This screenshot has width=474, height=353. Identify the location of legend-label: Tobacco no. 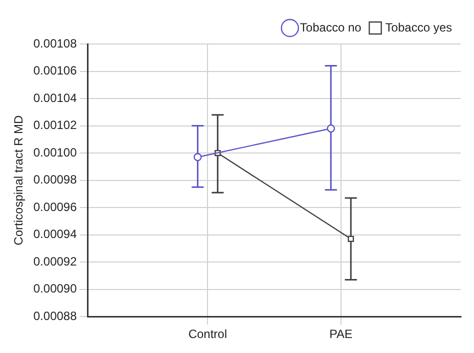
(331, 27).